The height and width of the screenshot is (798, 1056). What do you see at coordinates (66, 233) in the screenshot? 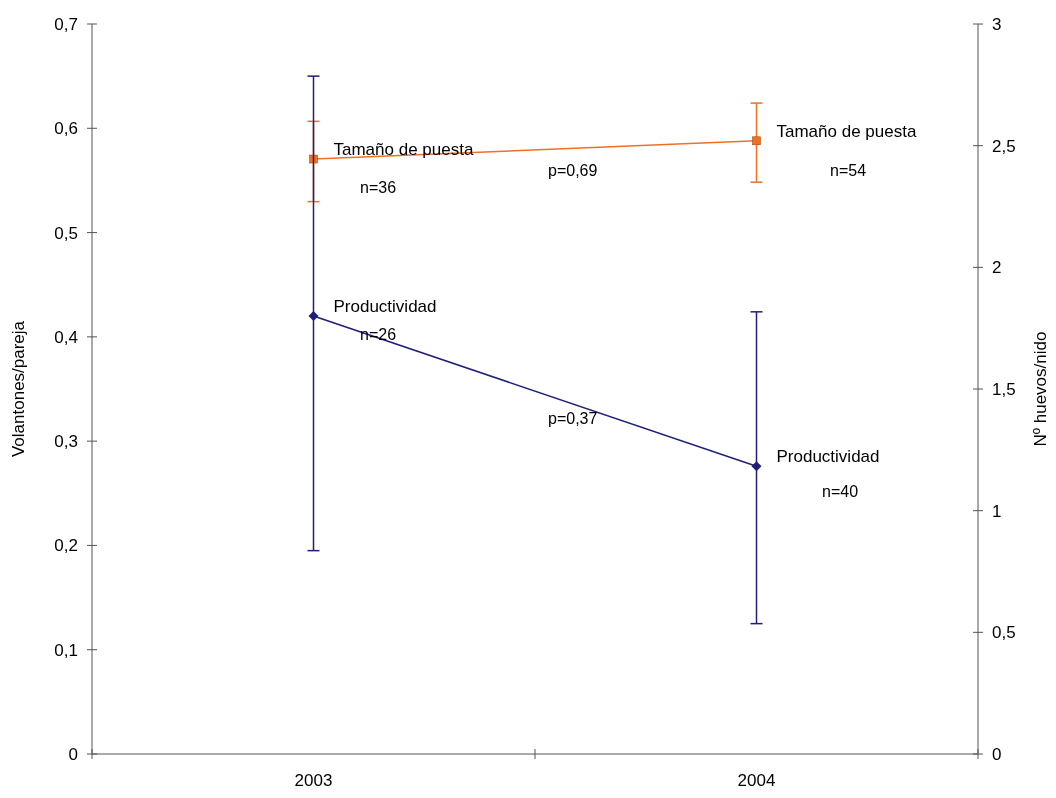
I see `y-tick-label: 0,5` at bounding box center [66, 233].